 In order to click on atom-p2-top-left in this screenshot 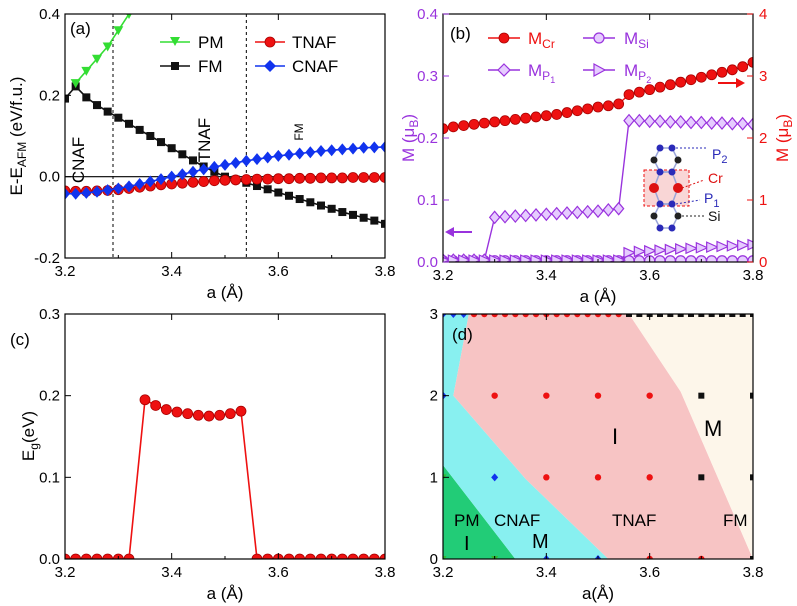, I will do `click(660, 148)`.